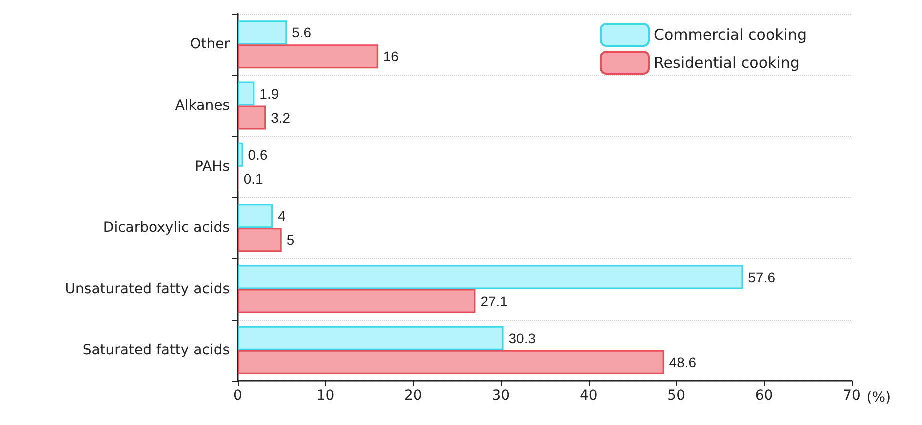 Image resolution: width=922 pixels, height=425 pixels. Describe the element at coordinates (282, 216) in the screenshot. I see `data-label: 4` at that location.